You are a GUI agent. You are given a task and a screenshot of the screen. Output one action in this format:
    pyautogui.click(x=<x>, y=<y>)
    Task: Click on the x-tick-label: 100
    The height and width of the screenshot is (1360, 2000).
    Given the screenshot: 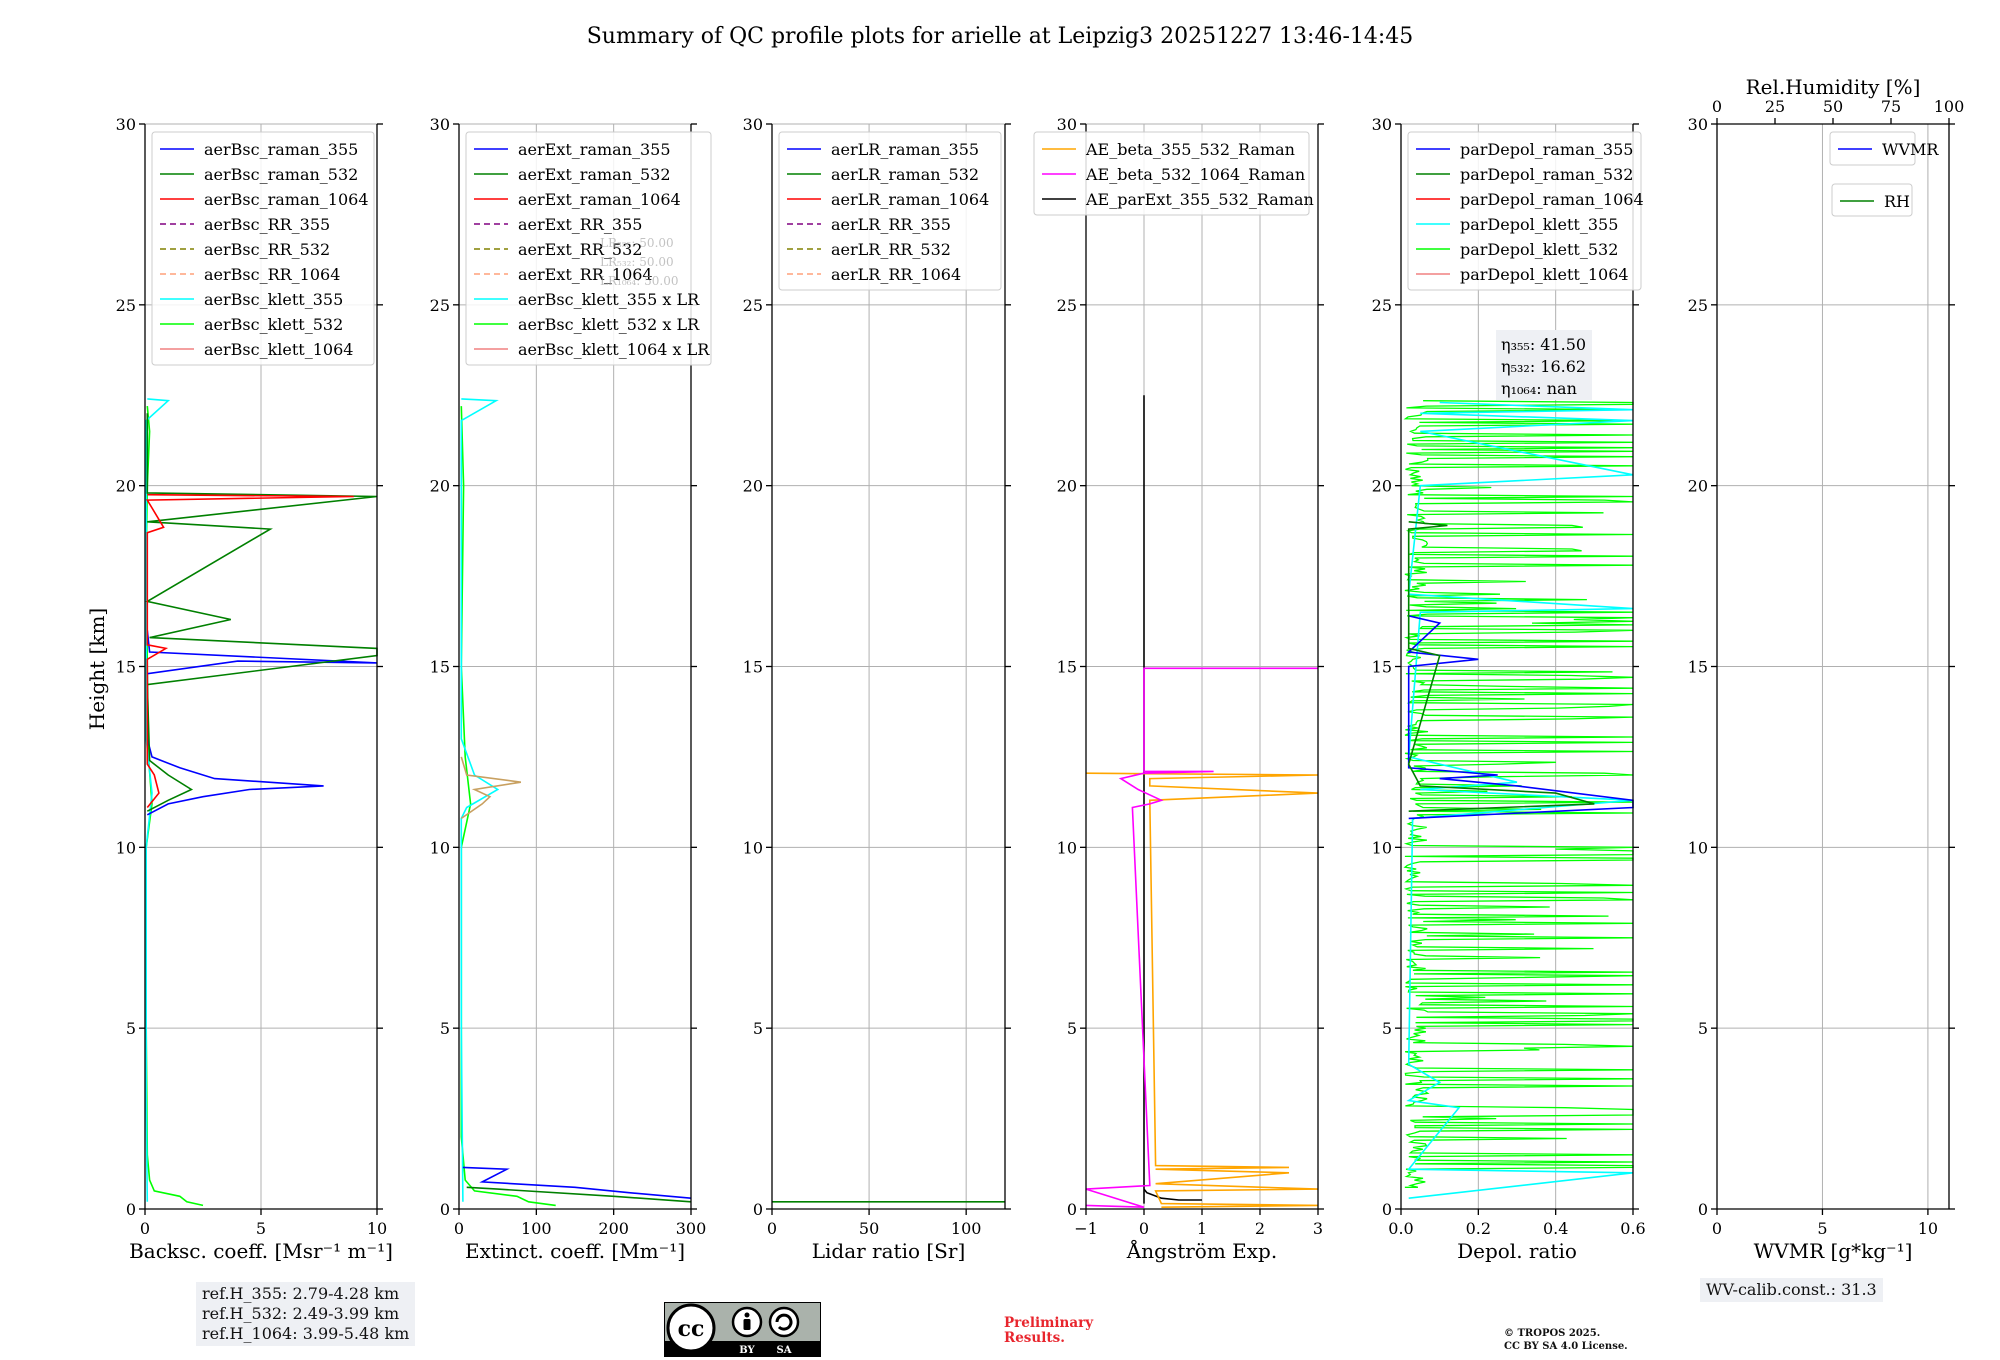 What is the action you would take?
    pyautogui.click(x=536, y=1228)
    